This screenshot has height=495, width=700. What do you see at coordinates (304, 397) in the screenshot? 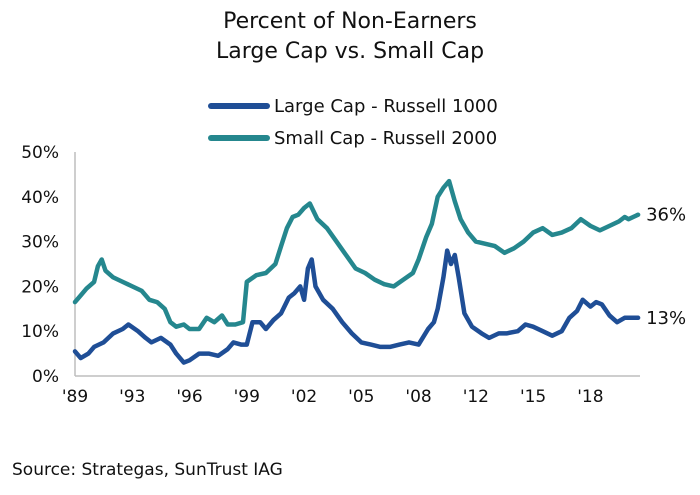
I see `x-tick-label: '02` at bounding box center [304, 397].